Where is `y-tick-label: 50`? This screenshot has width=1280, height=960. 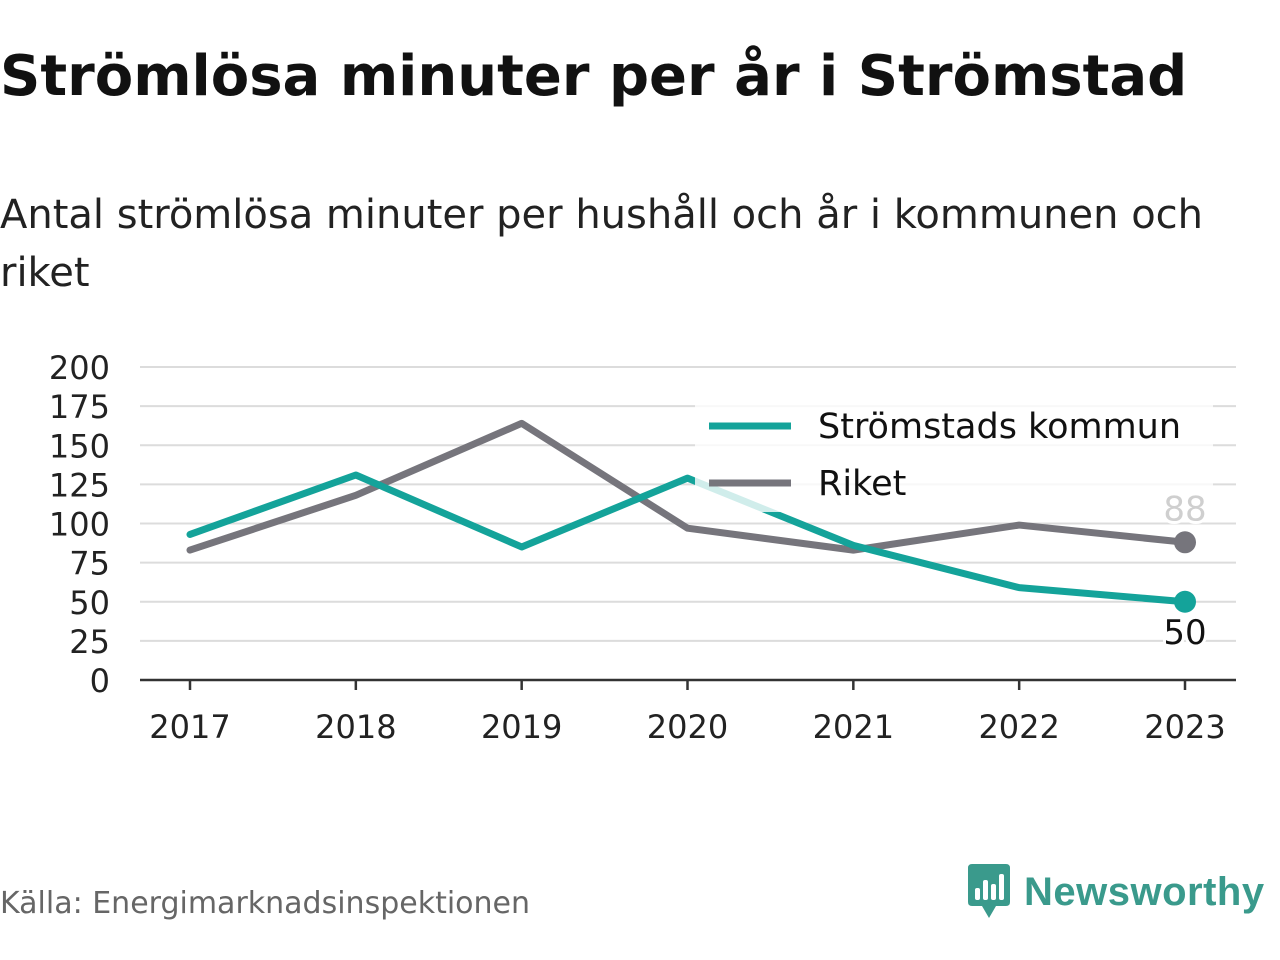
y-tick-label: 50 is located at coordinates (89, 603).